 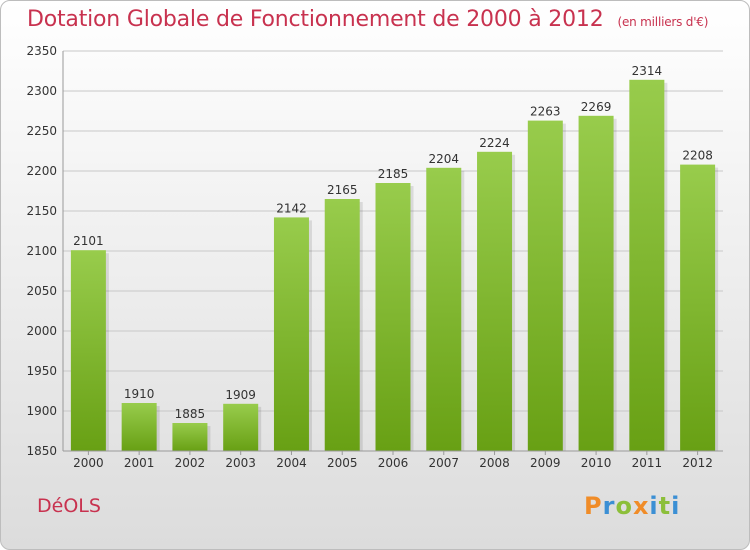 I want to click on x-tick-label: 2010, so click(x=596, y=463).